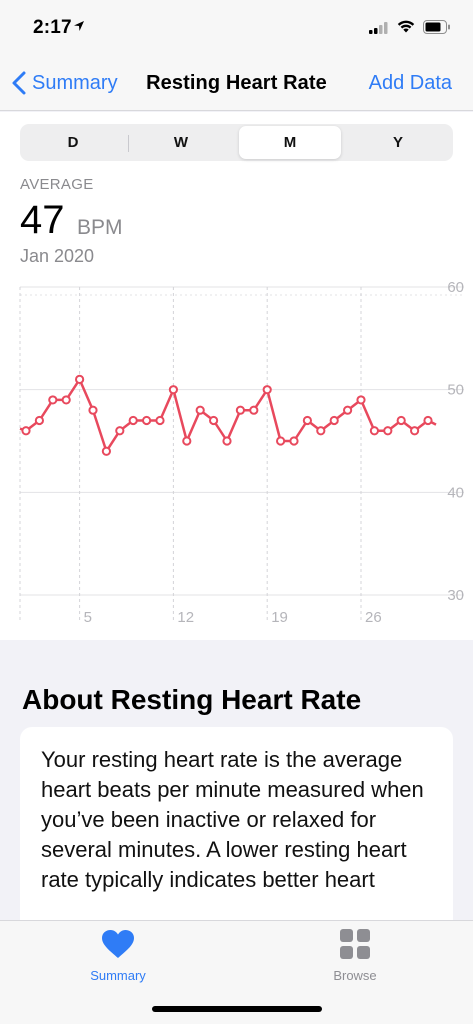 Image resolution: width=473 pixels, height=1024 pixels. Describe the element at coordinates (355, 944) in the screenshot. I see `grid-icon` at that location.